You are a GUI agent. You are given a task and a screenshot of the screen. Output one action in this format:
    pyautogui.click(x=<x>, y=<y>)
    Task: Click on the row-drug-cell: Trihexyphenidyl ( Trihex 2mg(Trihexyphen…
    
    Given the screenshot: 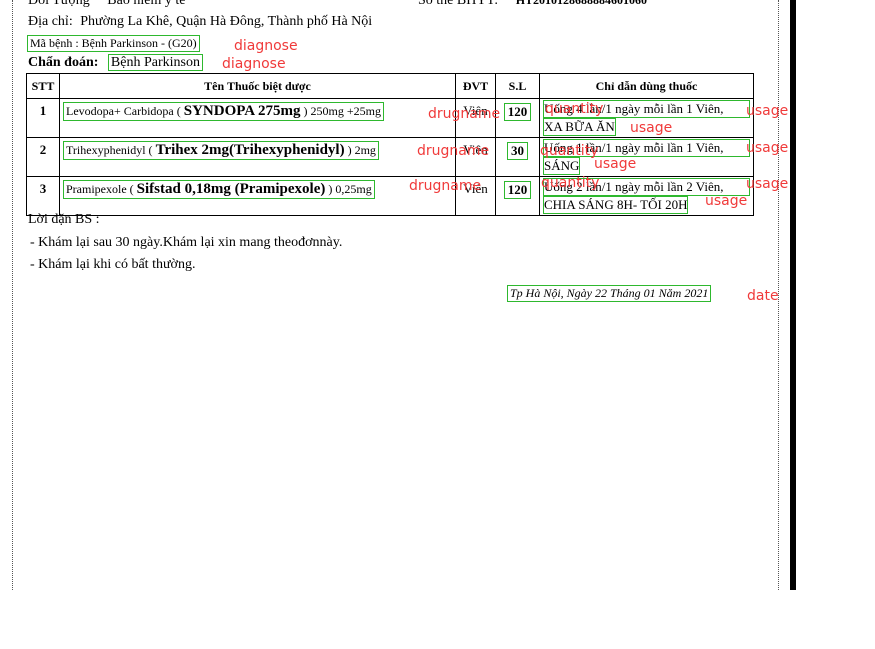 What is the action you would take?
    pyautogui.click(x=257, y=157)
    